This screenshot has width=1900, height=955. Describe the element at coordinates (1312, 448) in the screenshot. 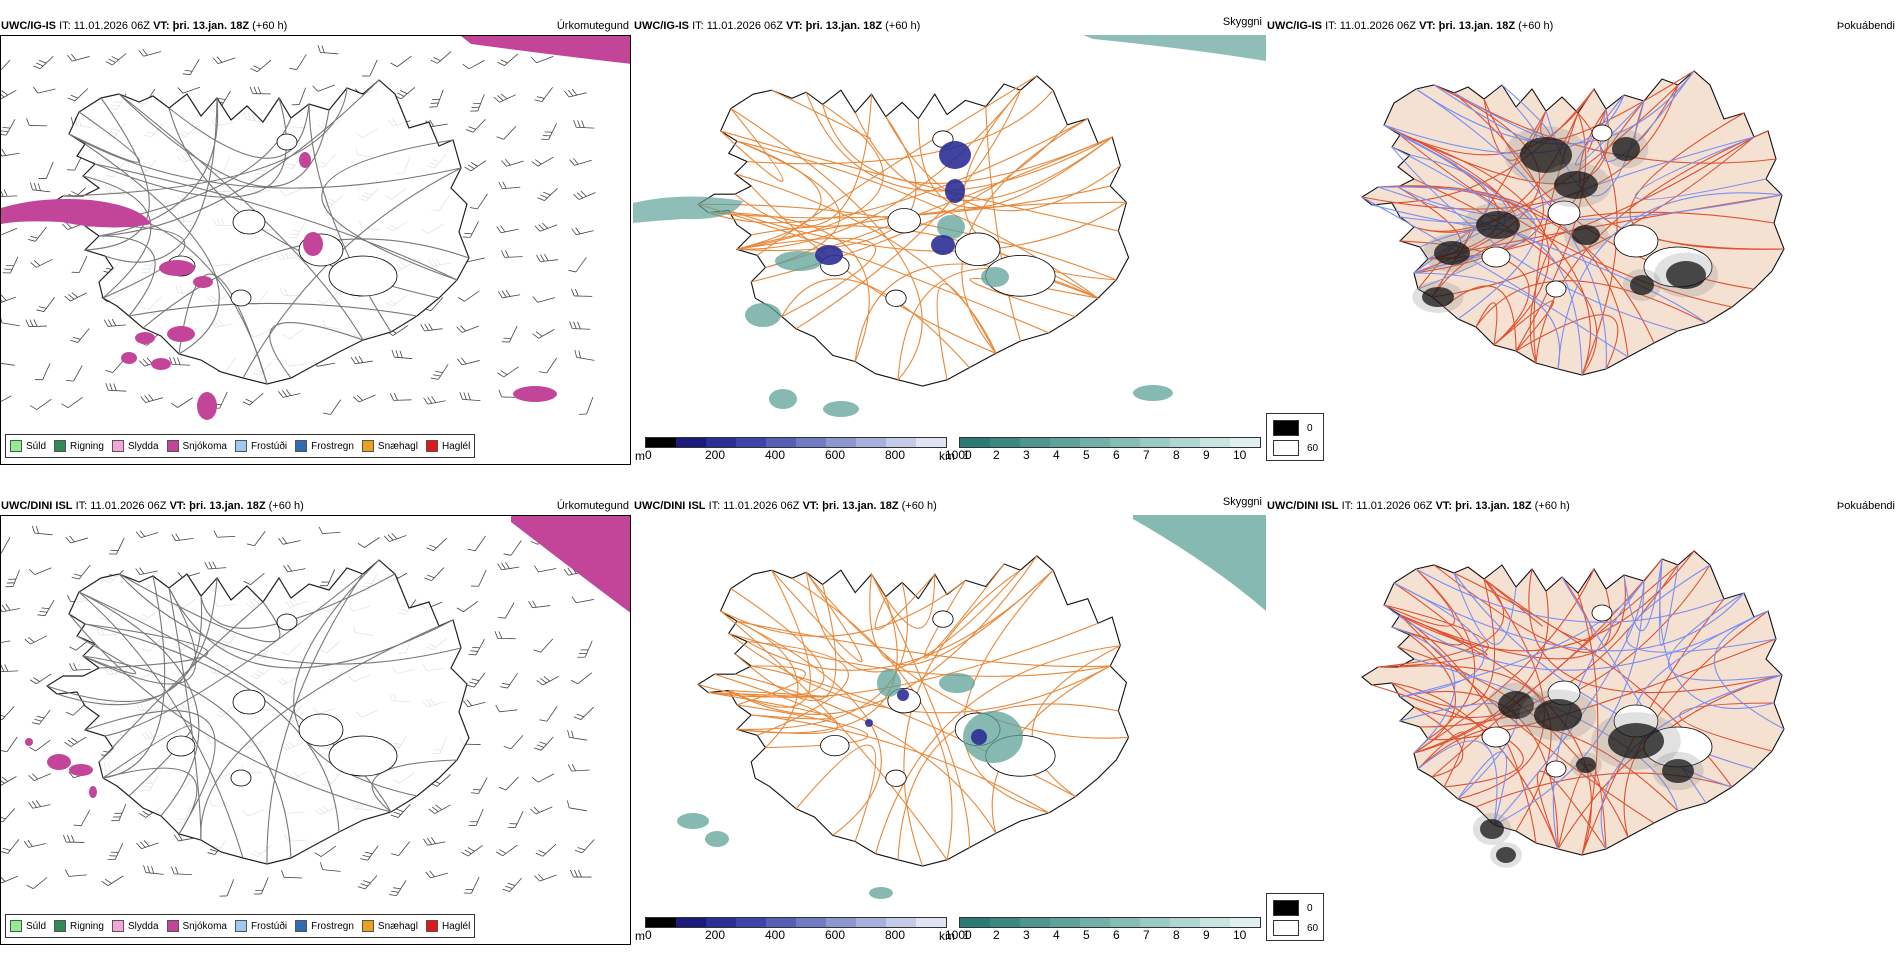

I see `legend-label: 60` at that location.